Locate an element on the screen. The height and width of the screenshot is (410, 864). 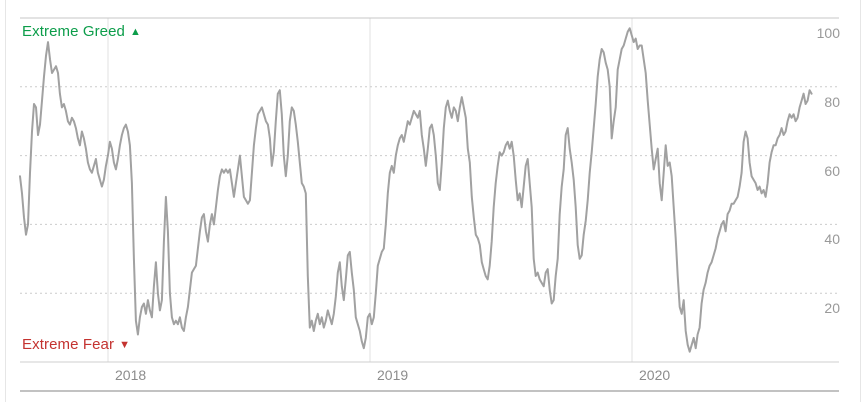
extreme-greed-label: Extreme Greed ▲ is located at coordinates (81, 31).